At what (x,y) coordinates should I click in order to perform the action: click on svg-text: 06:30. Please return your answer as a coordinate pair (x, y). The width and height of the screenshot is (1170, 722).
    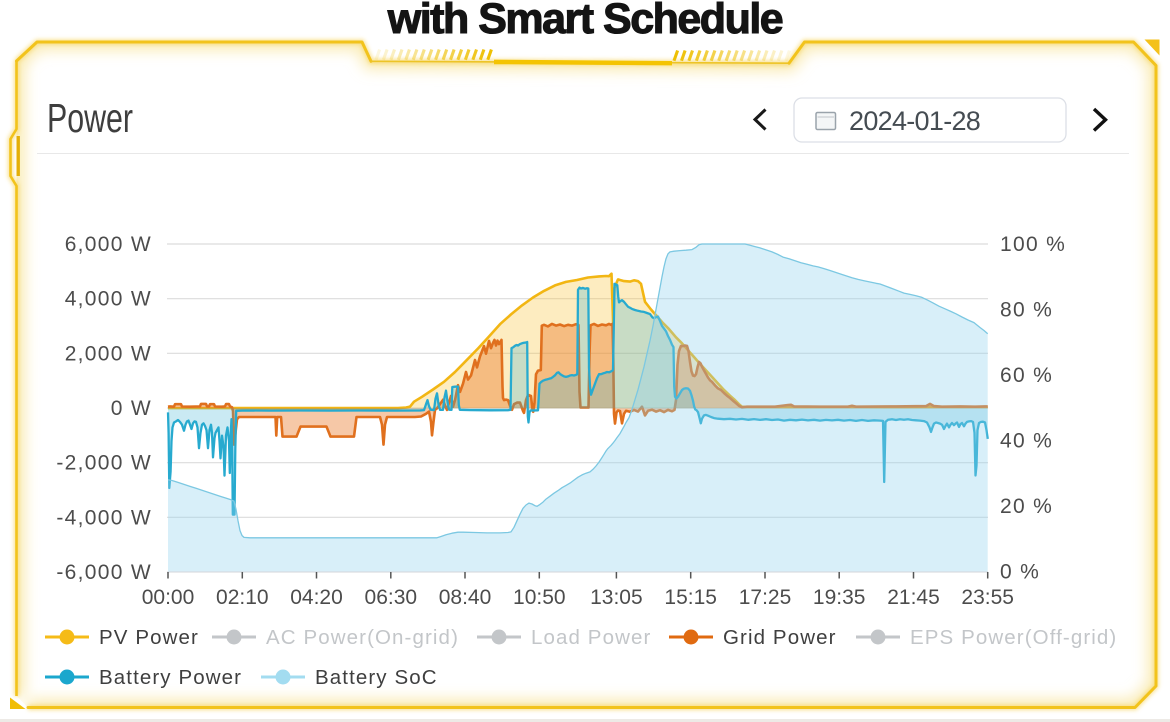
    Looking at the image, I should click on (391, 597).